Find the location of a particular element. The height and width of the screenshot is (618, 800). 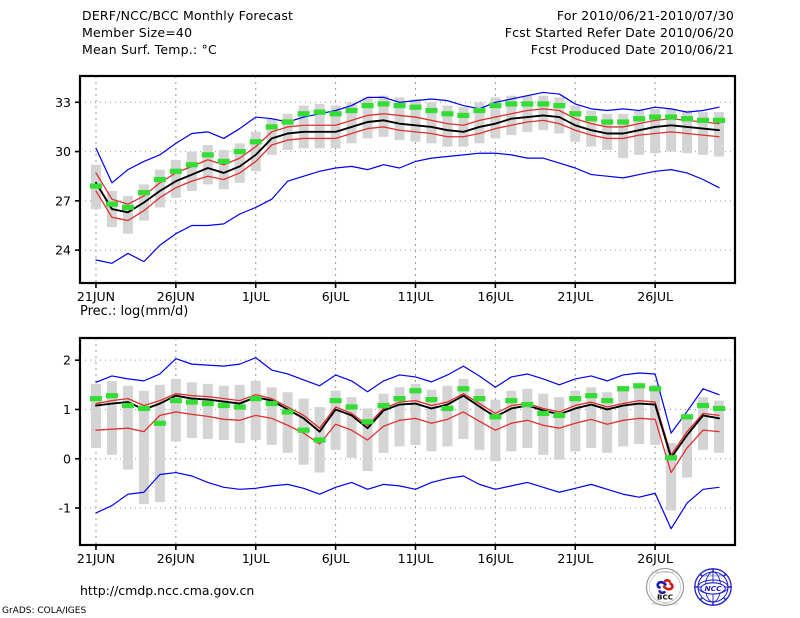

svg-text: BEIJING CLIMATE CENTER is located at coordinates (665, 572).